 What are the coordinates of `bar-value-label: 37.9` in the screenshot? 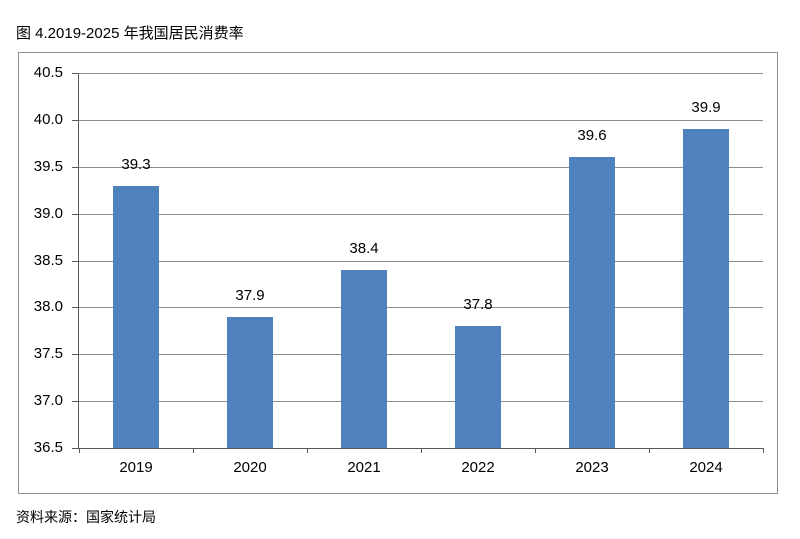 It's located at (250, 295).